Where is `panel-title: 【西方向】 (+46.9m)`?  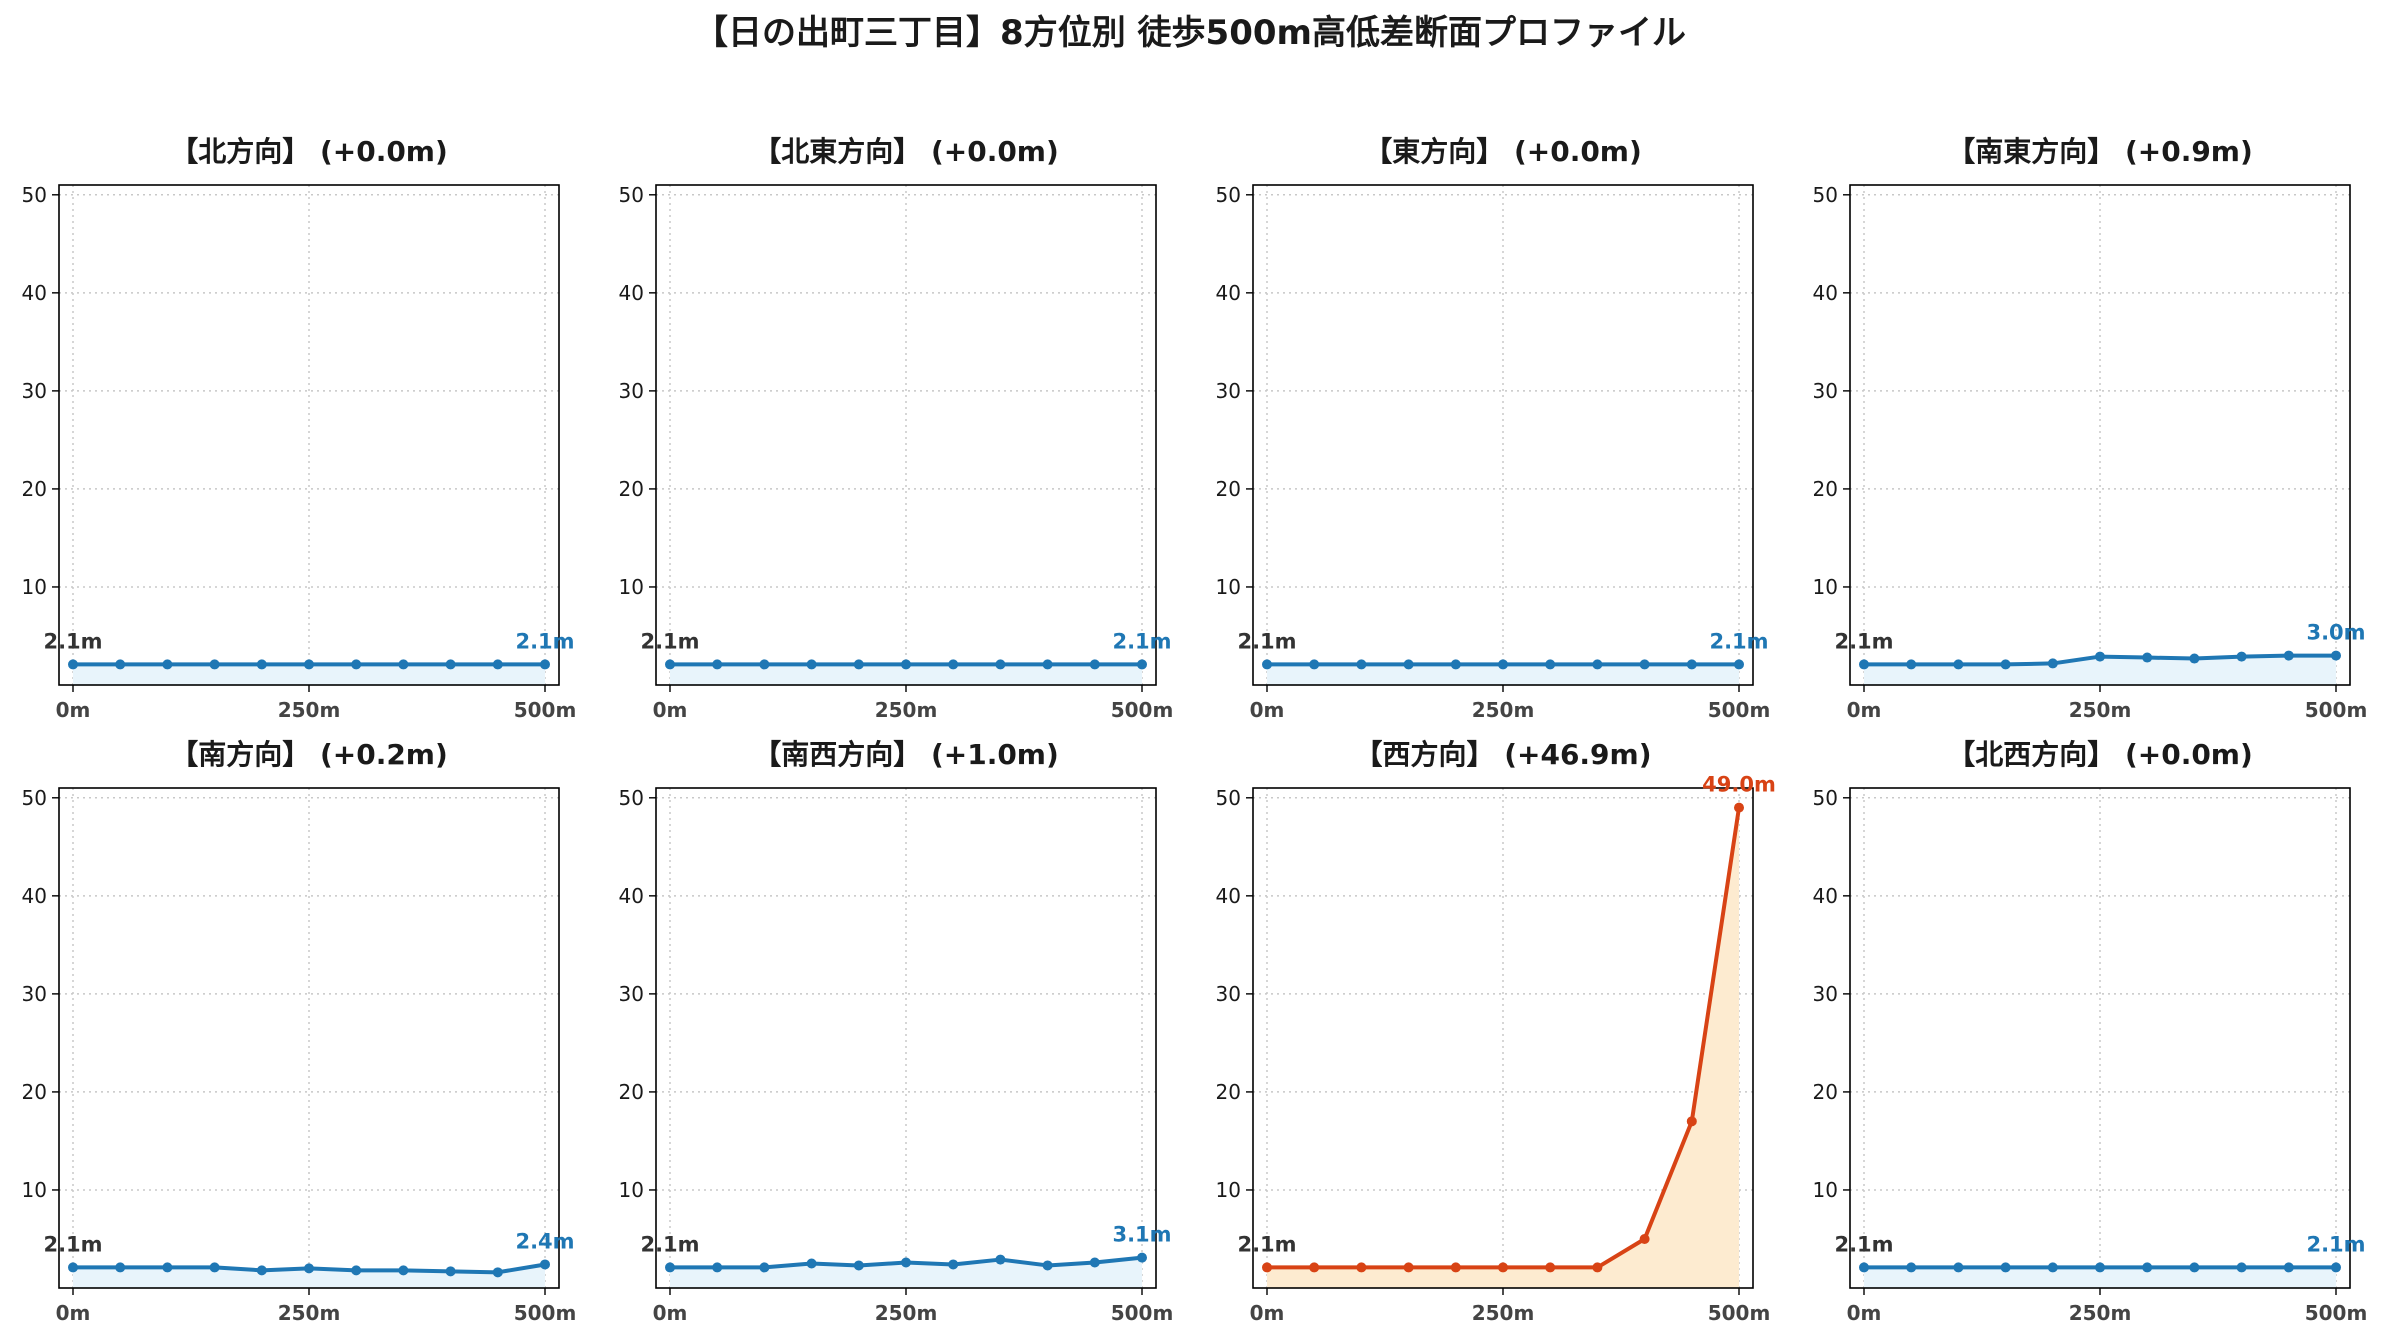 panel-title: 【西方向】 (+46.9m) is located at coordinates (1502, 754).